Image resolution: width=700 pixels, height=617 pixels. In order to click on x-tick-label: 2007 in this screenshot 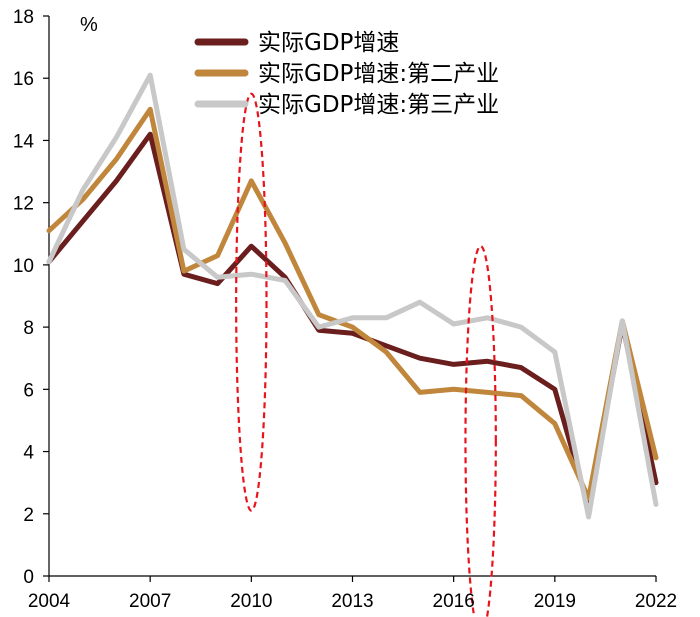, I will do `click(150, 601)`.